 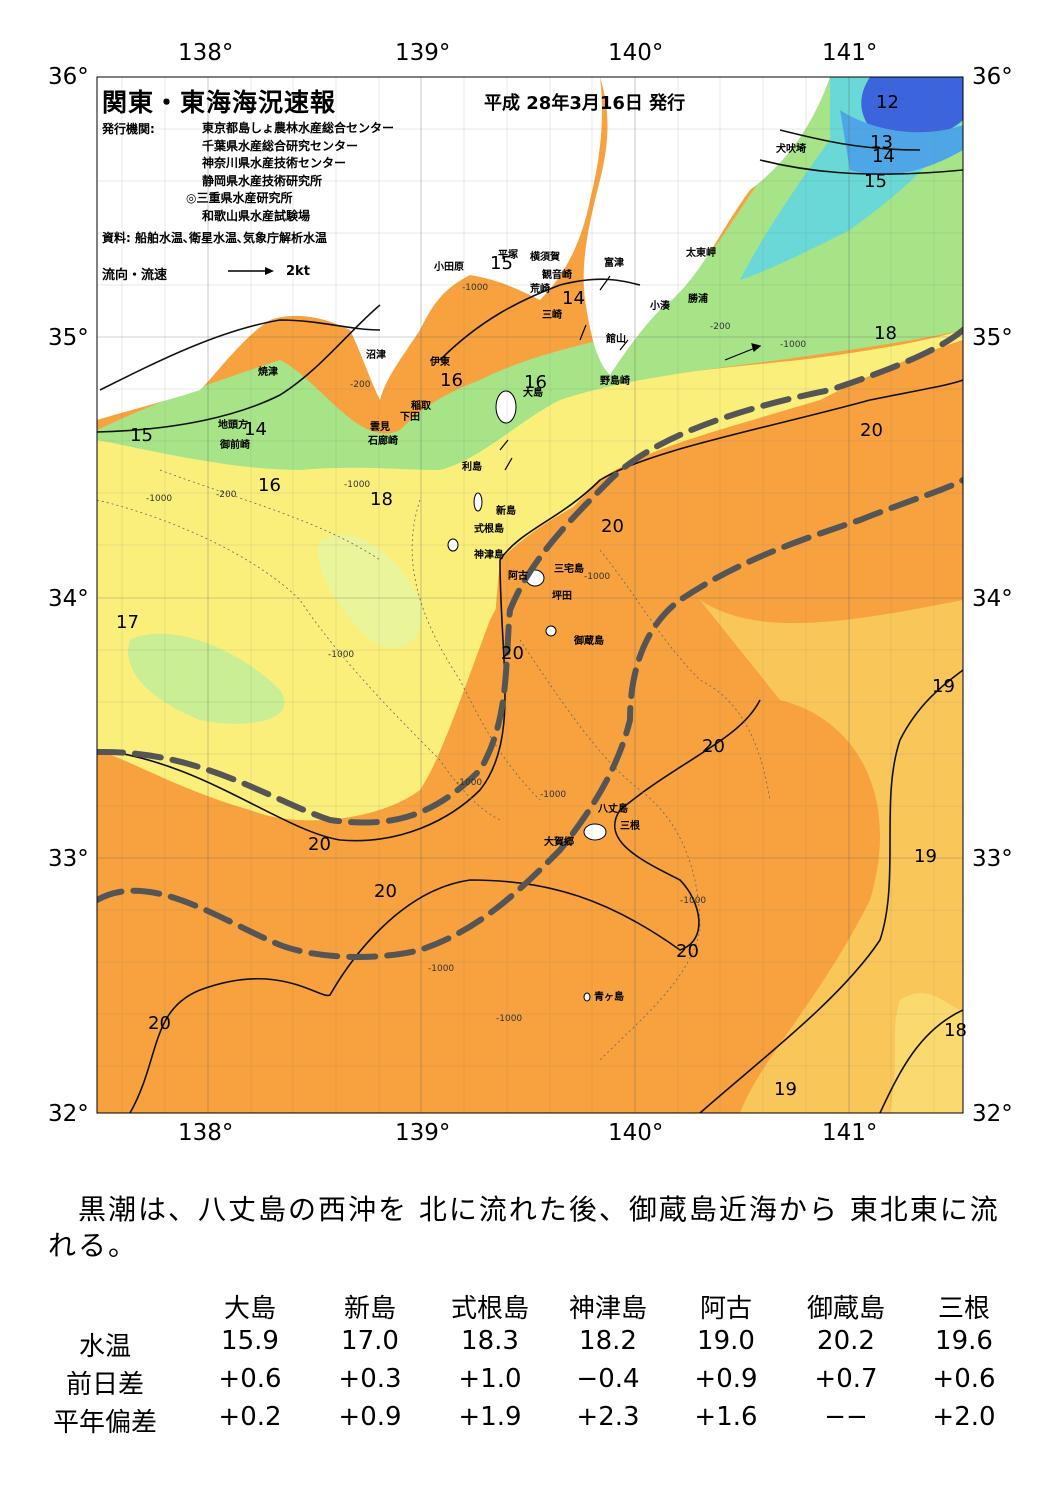 I want to click on isotherm-label: 15, so click(x=501, y=263).